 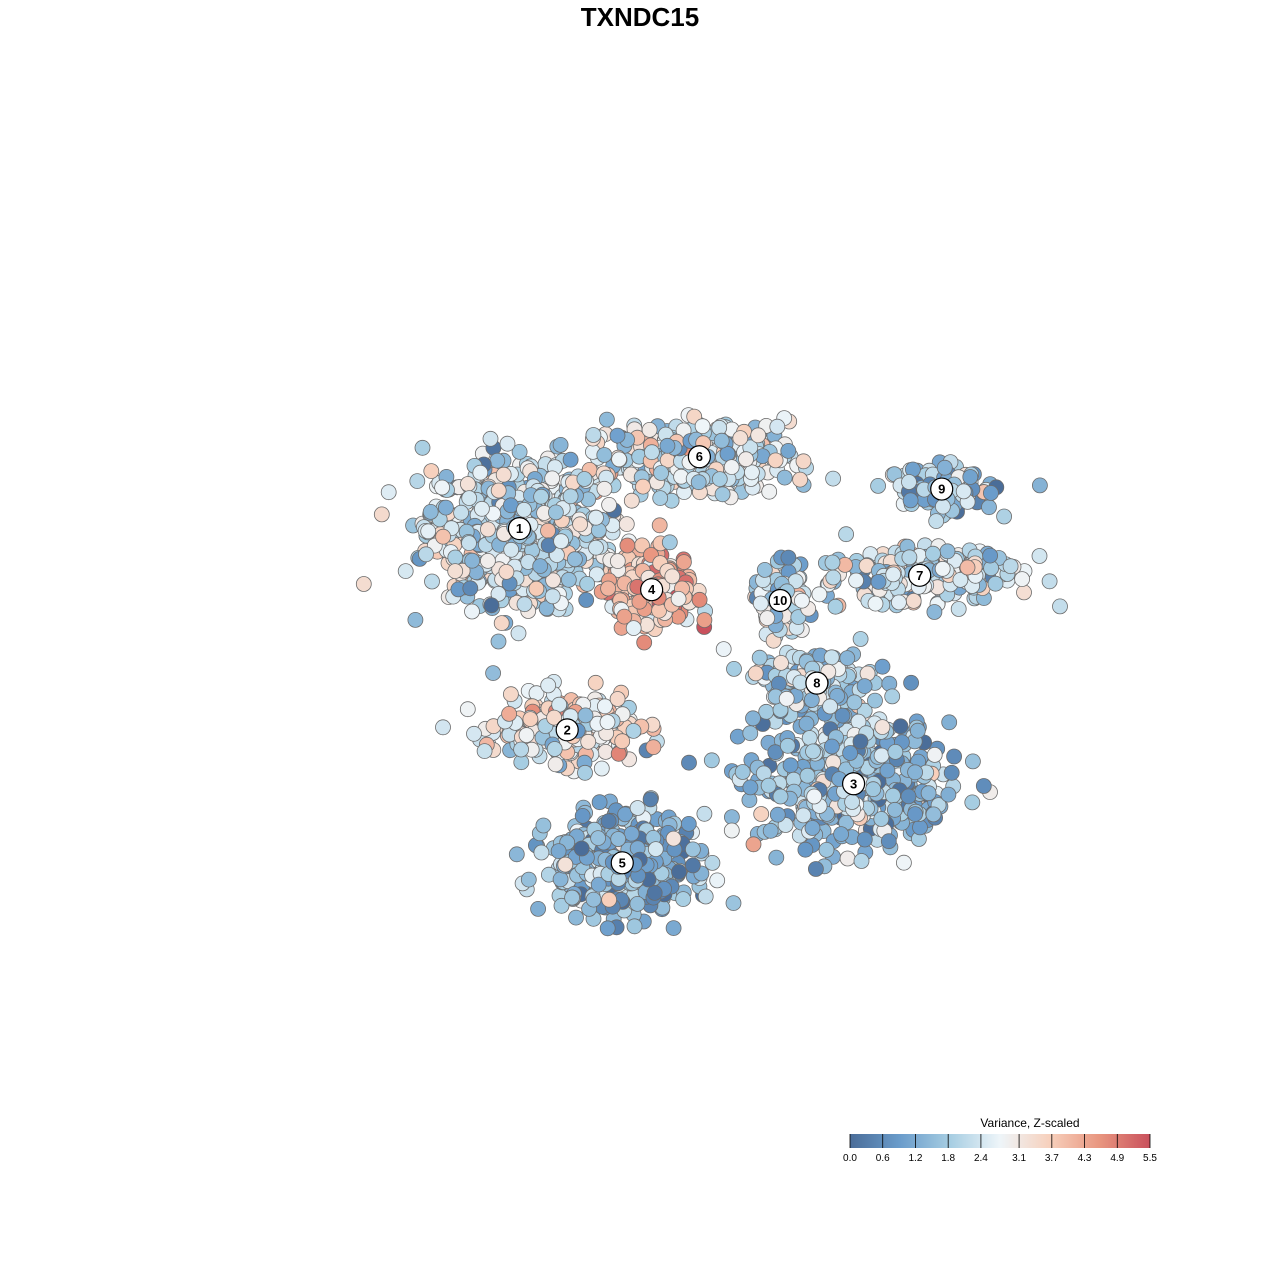 I want to click on legend-tick-label: 4.3, so click(x=1085, y=1158).